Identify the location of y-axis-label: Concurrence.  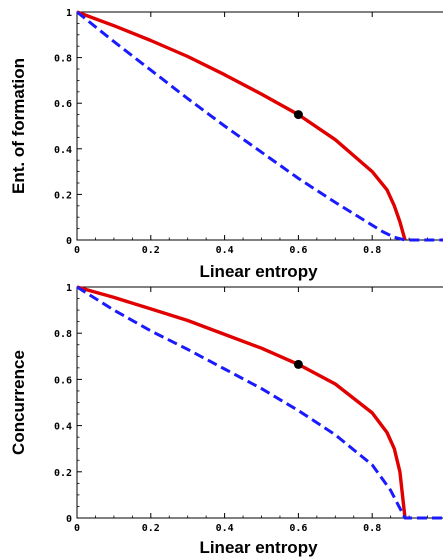
(18, 402).